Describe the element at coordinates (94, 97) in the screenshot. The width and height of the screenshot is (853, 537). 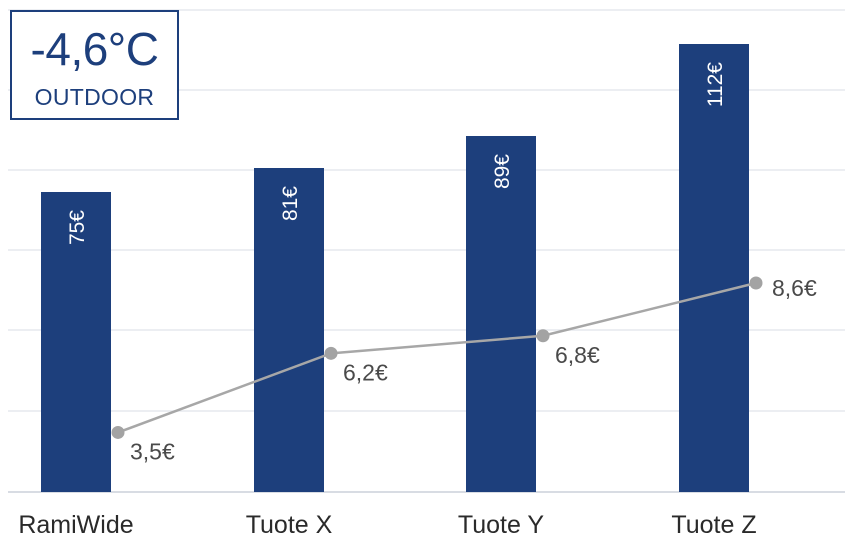
I see `temperature-label: OUTDOOR` at that location.